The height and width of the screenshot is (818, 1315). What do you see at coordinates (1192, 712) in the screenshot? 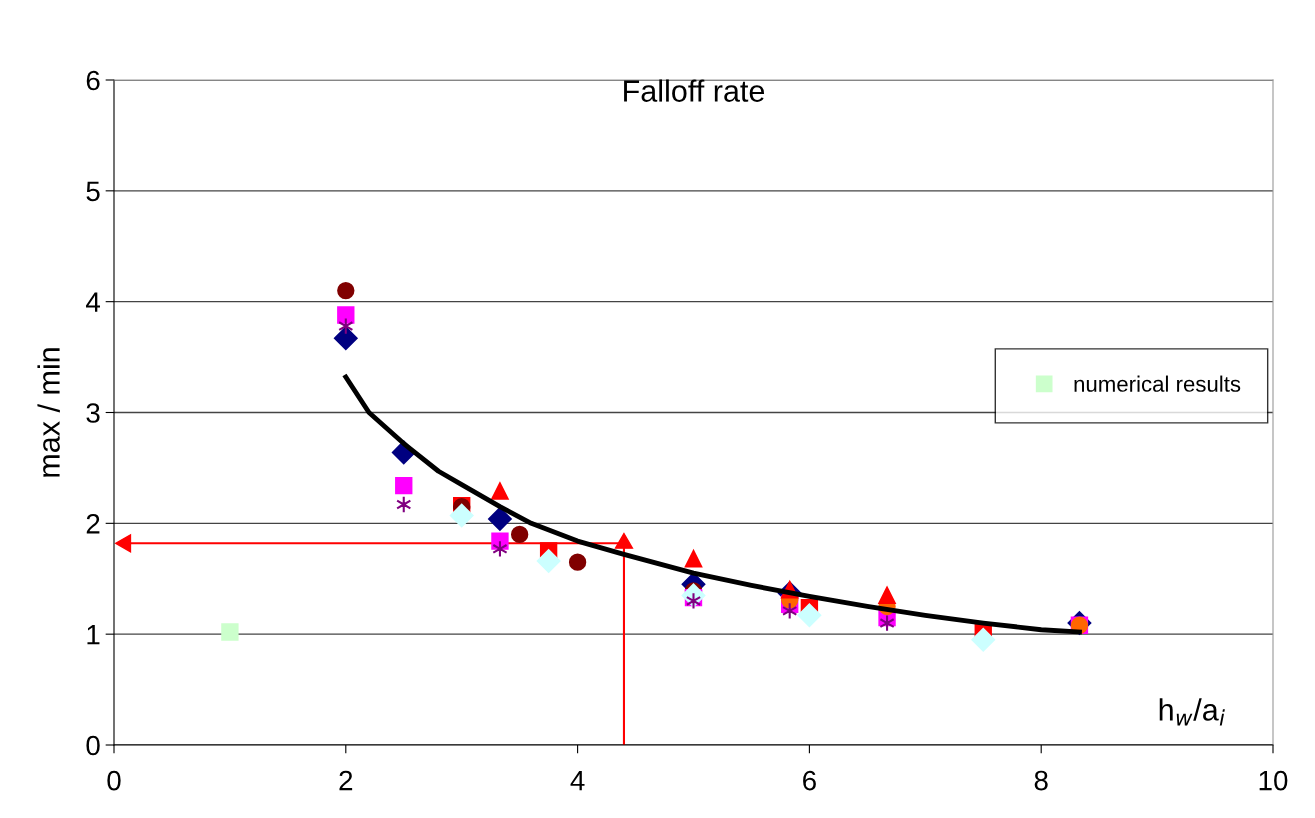
I see `x-axis-title: h$_{w}$/a$_{i}$` at bounding box center [1192, 712].